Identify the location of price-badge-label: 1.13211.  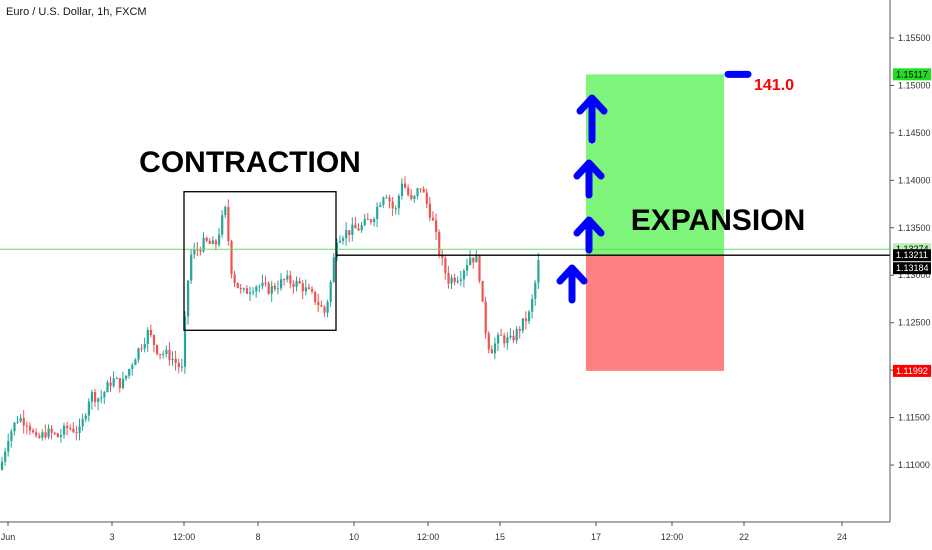
(912, 255).